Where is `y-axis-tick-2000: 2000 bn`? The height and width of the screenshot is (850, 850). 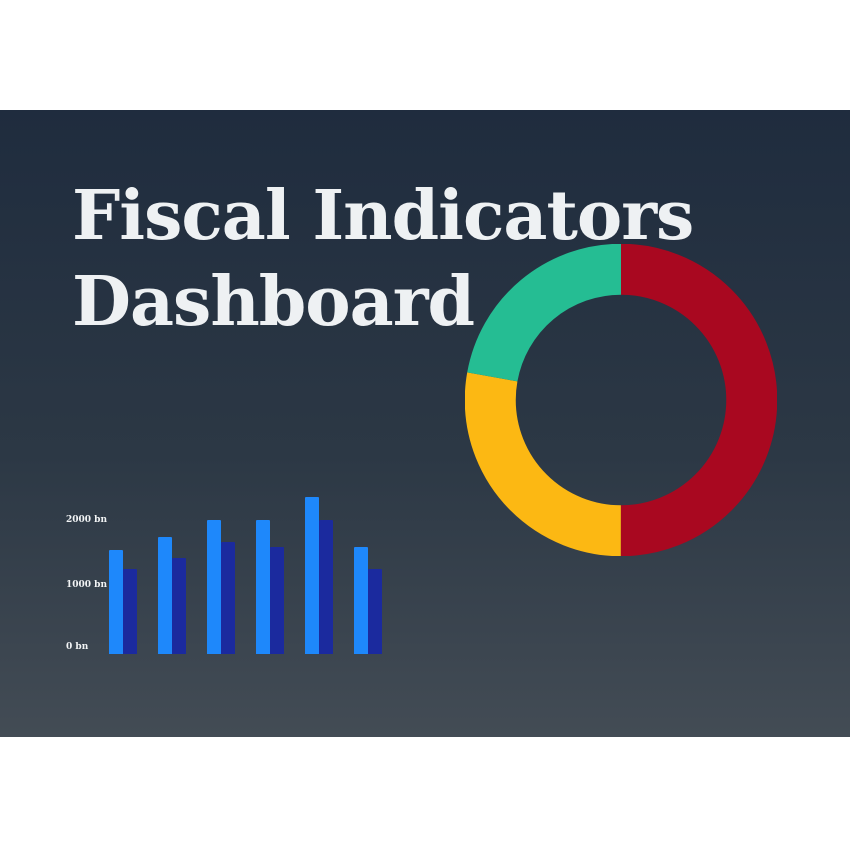 y-axis-tick-2000: 2000 bn is located at coordinates (87, 520).